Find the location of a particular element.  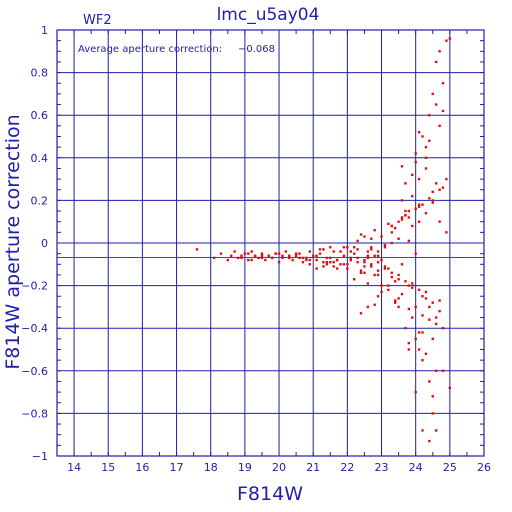

y-tick-label: 1 is located at coordinates (44, 30).